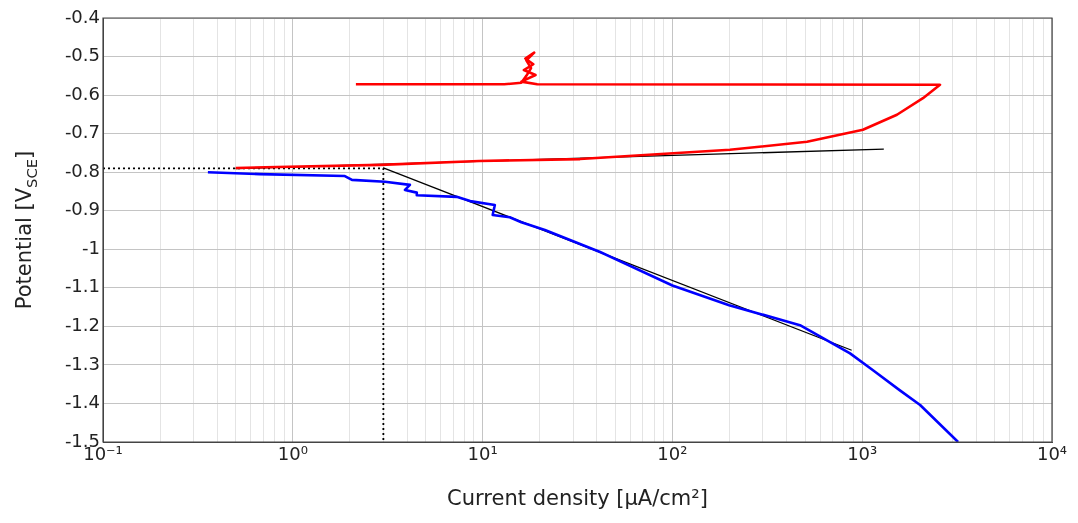 This screenshot has height=523, width=1078. I want to click on x-tick-label: 10³, so click(862, 454).